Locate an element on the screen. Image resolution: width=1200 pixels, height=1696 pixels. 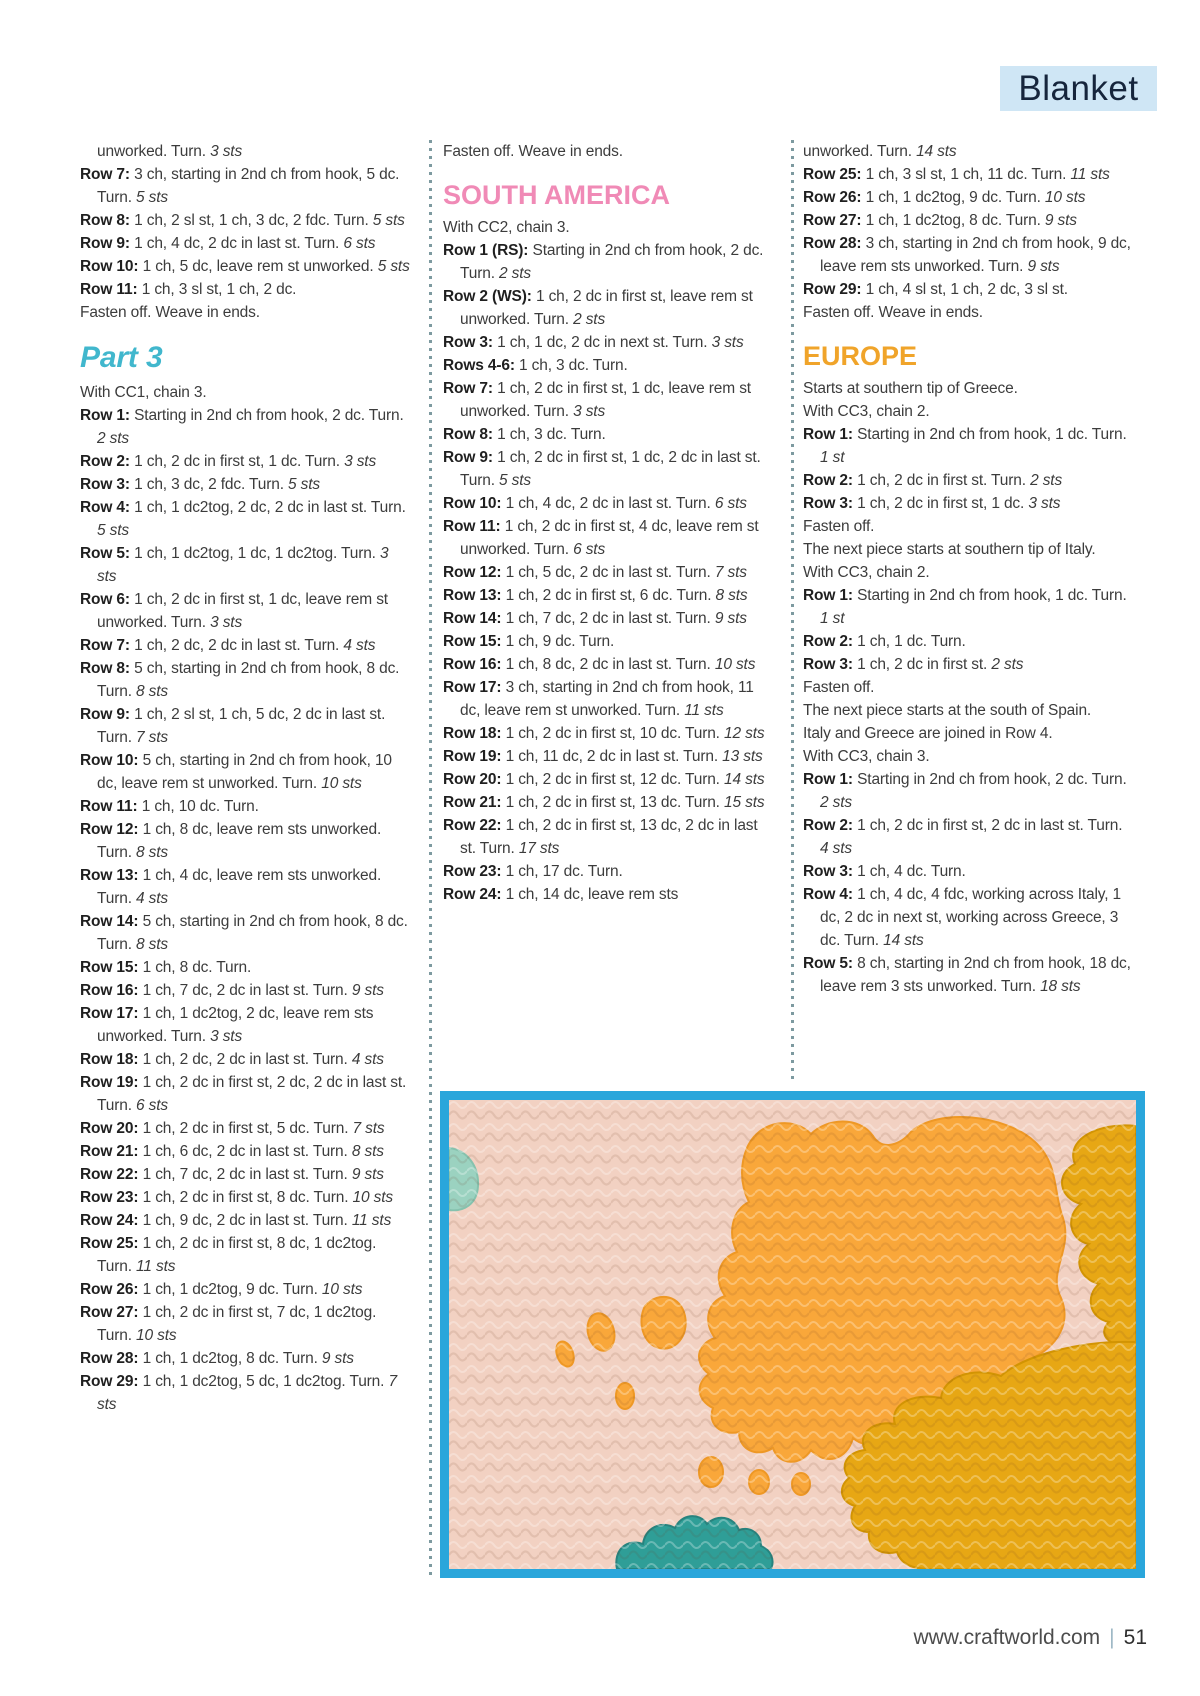
section-heading-part-3: Part 3 is located at coordinates (121, 357).